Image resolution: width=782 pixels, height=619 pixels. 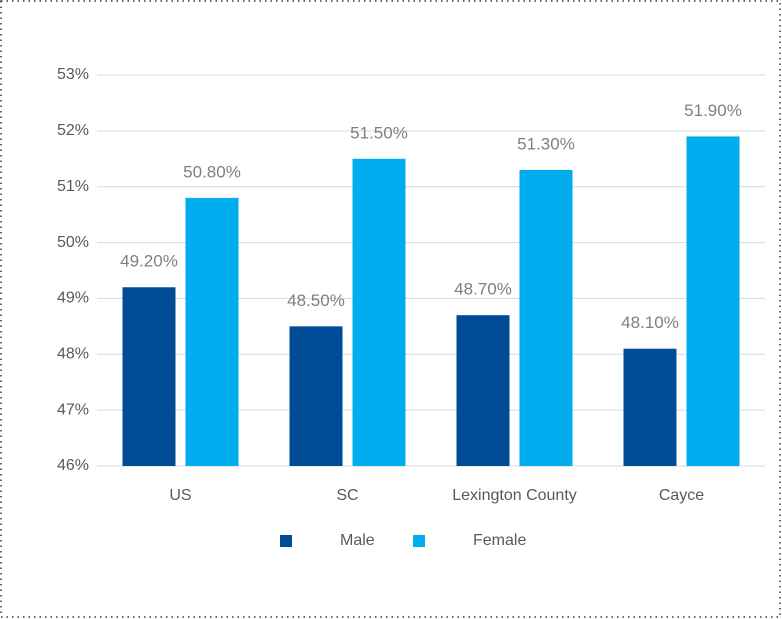 I want to click on value-label: 51.50%, so click(x=379, y=132).